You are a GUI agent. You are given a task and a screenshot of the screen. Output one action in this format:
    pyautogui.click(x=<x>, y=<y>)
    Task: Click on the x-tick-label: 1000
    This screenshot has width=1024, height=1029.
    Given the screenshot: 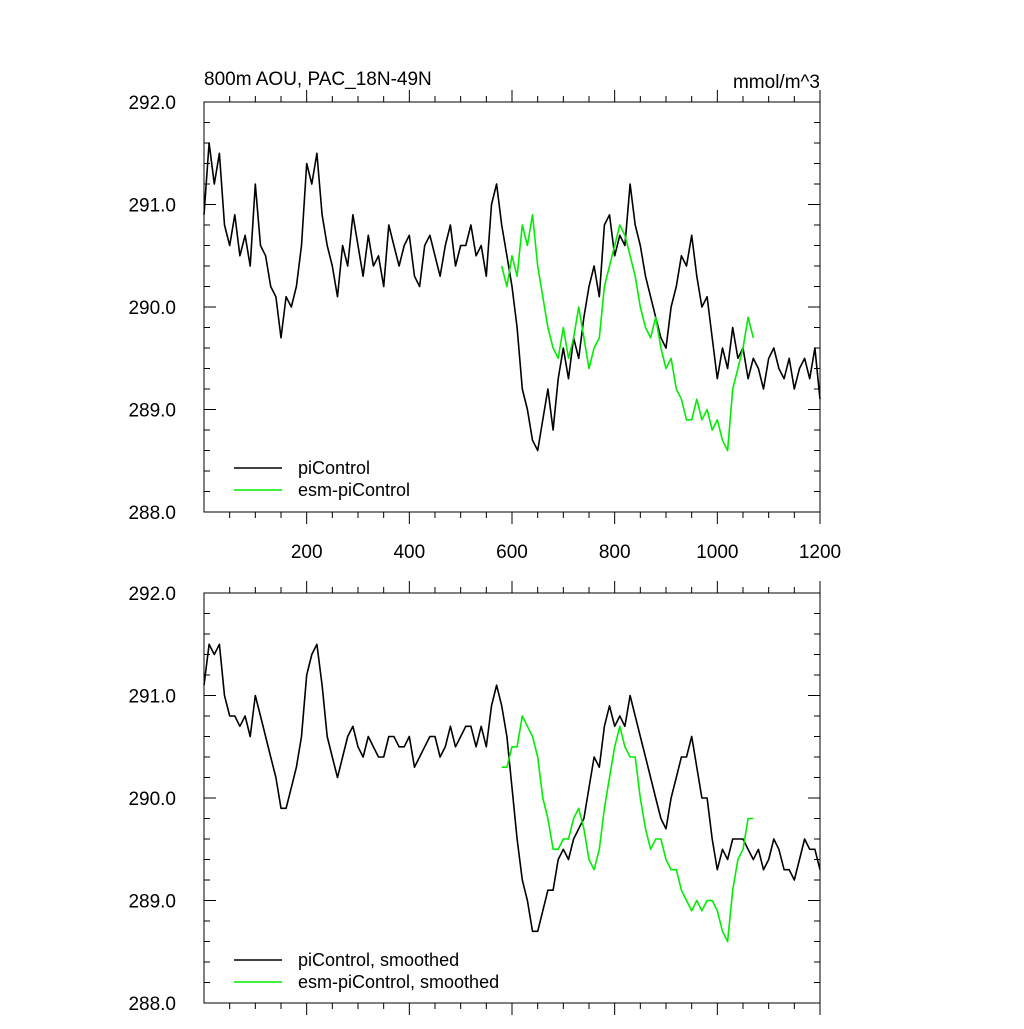 What is the action you would take?
    pyautogui.click(x=717, y=552)
    